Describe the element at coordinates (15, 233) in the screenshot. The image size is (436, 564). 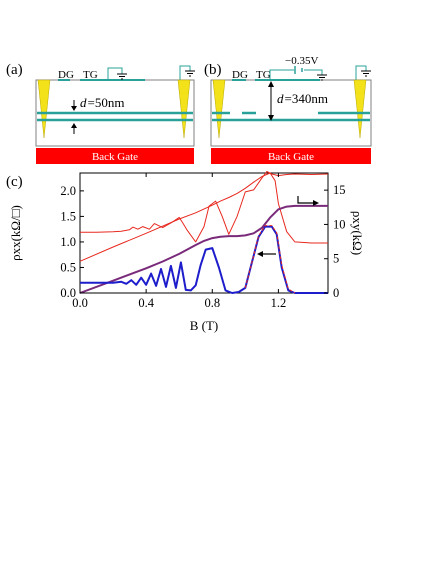
I see `y-axis-left-title: ρxx(kΩ/□)` at that location.